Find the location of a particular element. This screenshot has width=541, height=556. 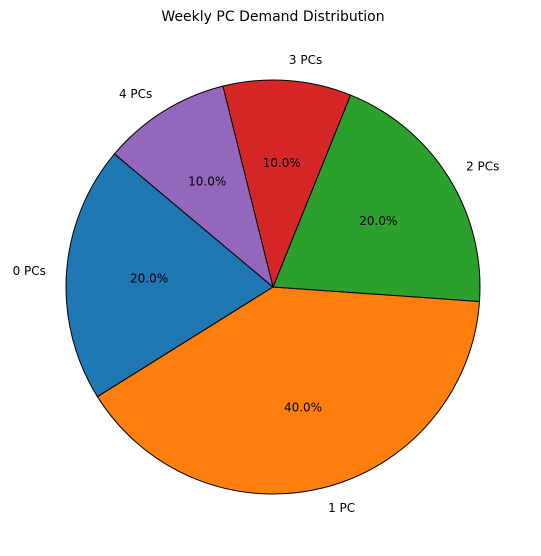

percent-label-3-pcs: 10.0% is located at coordinates (282, 163).